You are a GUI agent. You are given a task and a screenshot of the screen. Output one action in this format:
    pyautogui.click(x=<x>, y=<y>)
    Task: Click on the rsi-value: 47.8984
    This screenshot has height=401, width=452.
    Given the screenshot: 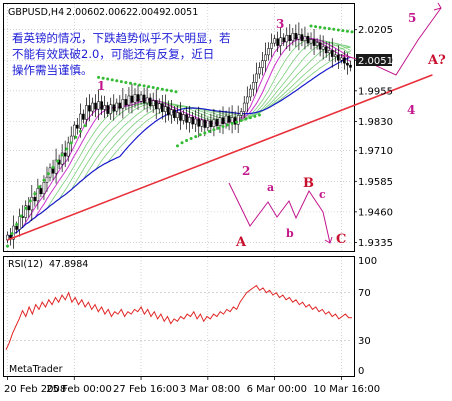 What is the action you would take?
    pyautogui.click(x=68, y=264)
    